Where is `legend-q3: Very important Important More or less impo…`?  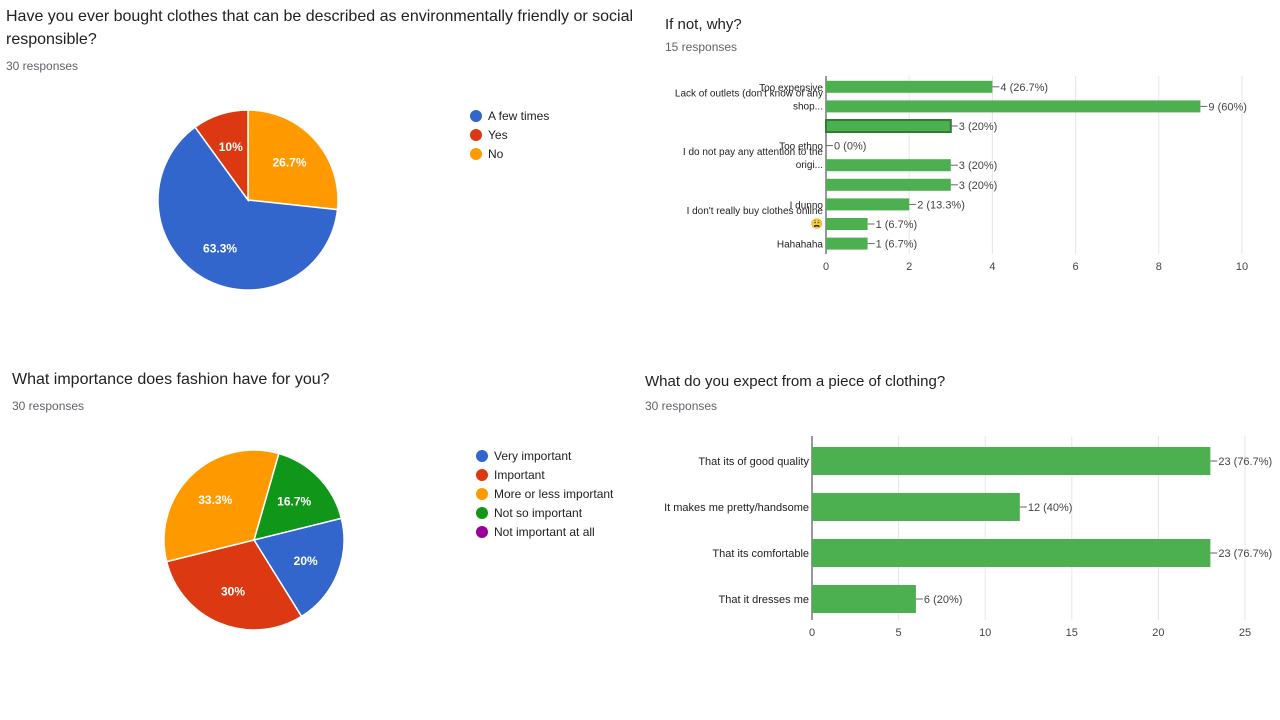
legend-q3: Very important Important More or less impo… is located at coordinates (544, 493).